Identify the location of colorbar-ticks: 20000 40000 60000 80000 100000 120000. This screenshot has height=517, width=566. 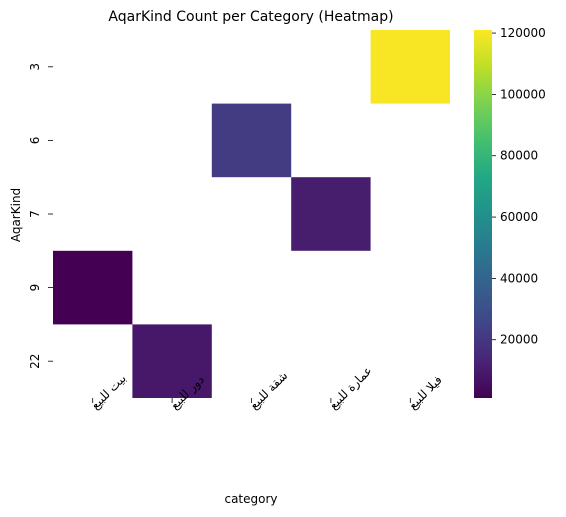
(519, 186).